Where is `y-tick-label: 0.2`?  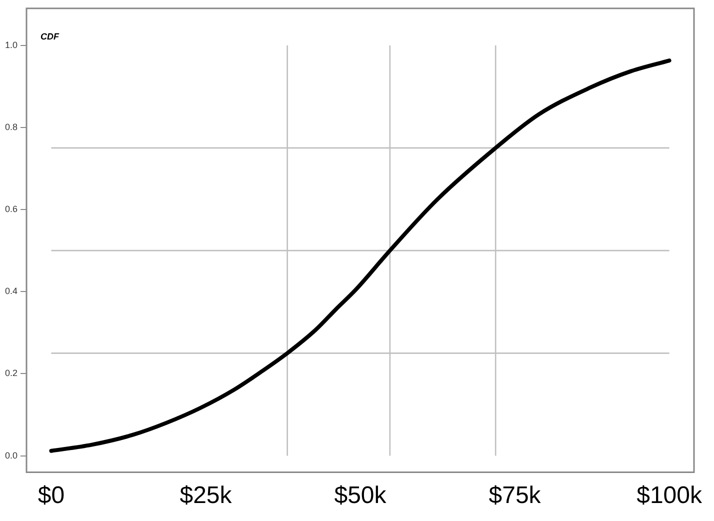 y-tick-label: 0.2 is located at coordinates (11, 373).